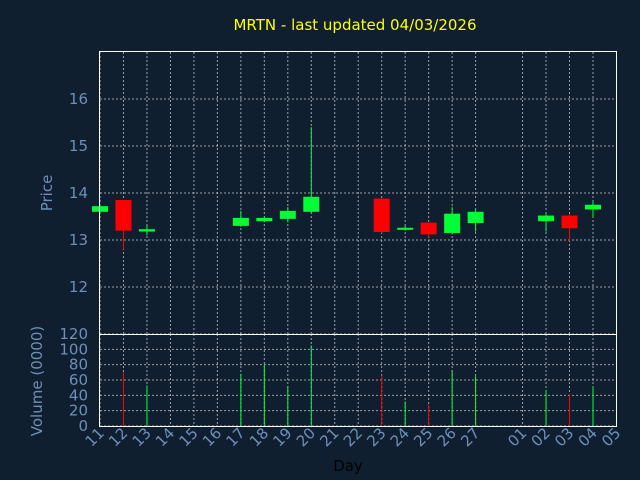  What do you see at coordinates (358, 385) in the screenshot?
I see `volume-bars` at bounding box center [358, 385].